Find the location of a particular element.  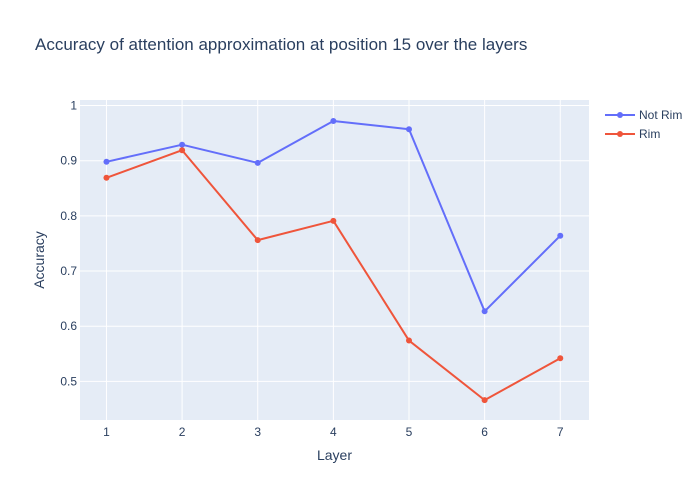

x-axis-ticks: 1 2 3 4 5 6 7 is located at coordinates (333, 432).